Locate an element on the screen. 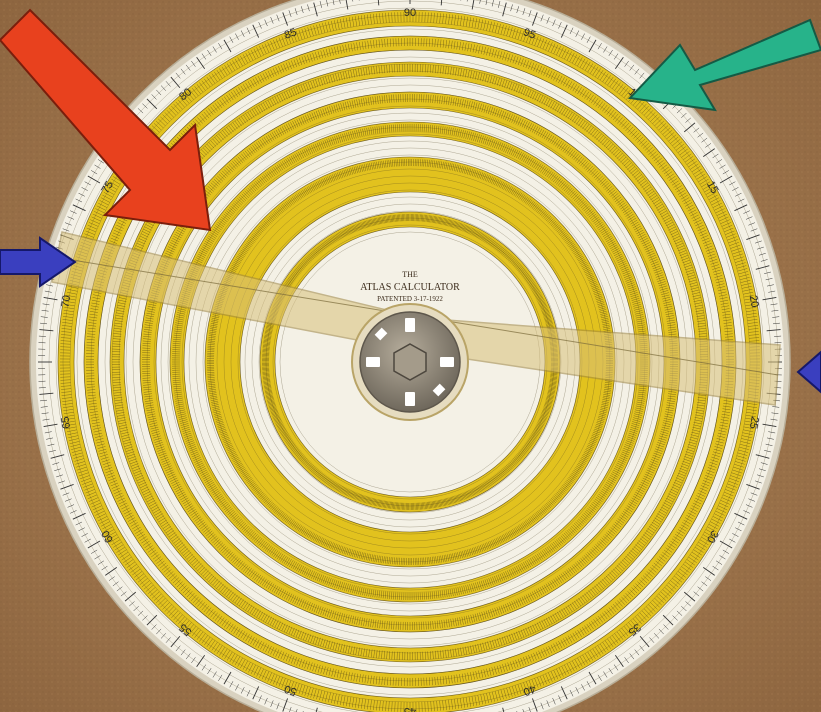  outer-scale-number: 20 is located at coordinates (754, 301).